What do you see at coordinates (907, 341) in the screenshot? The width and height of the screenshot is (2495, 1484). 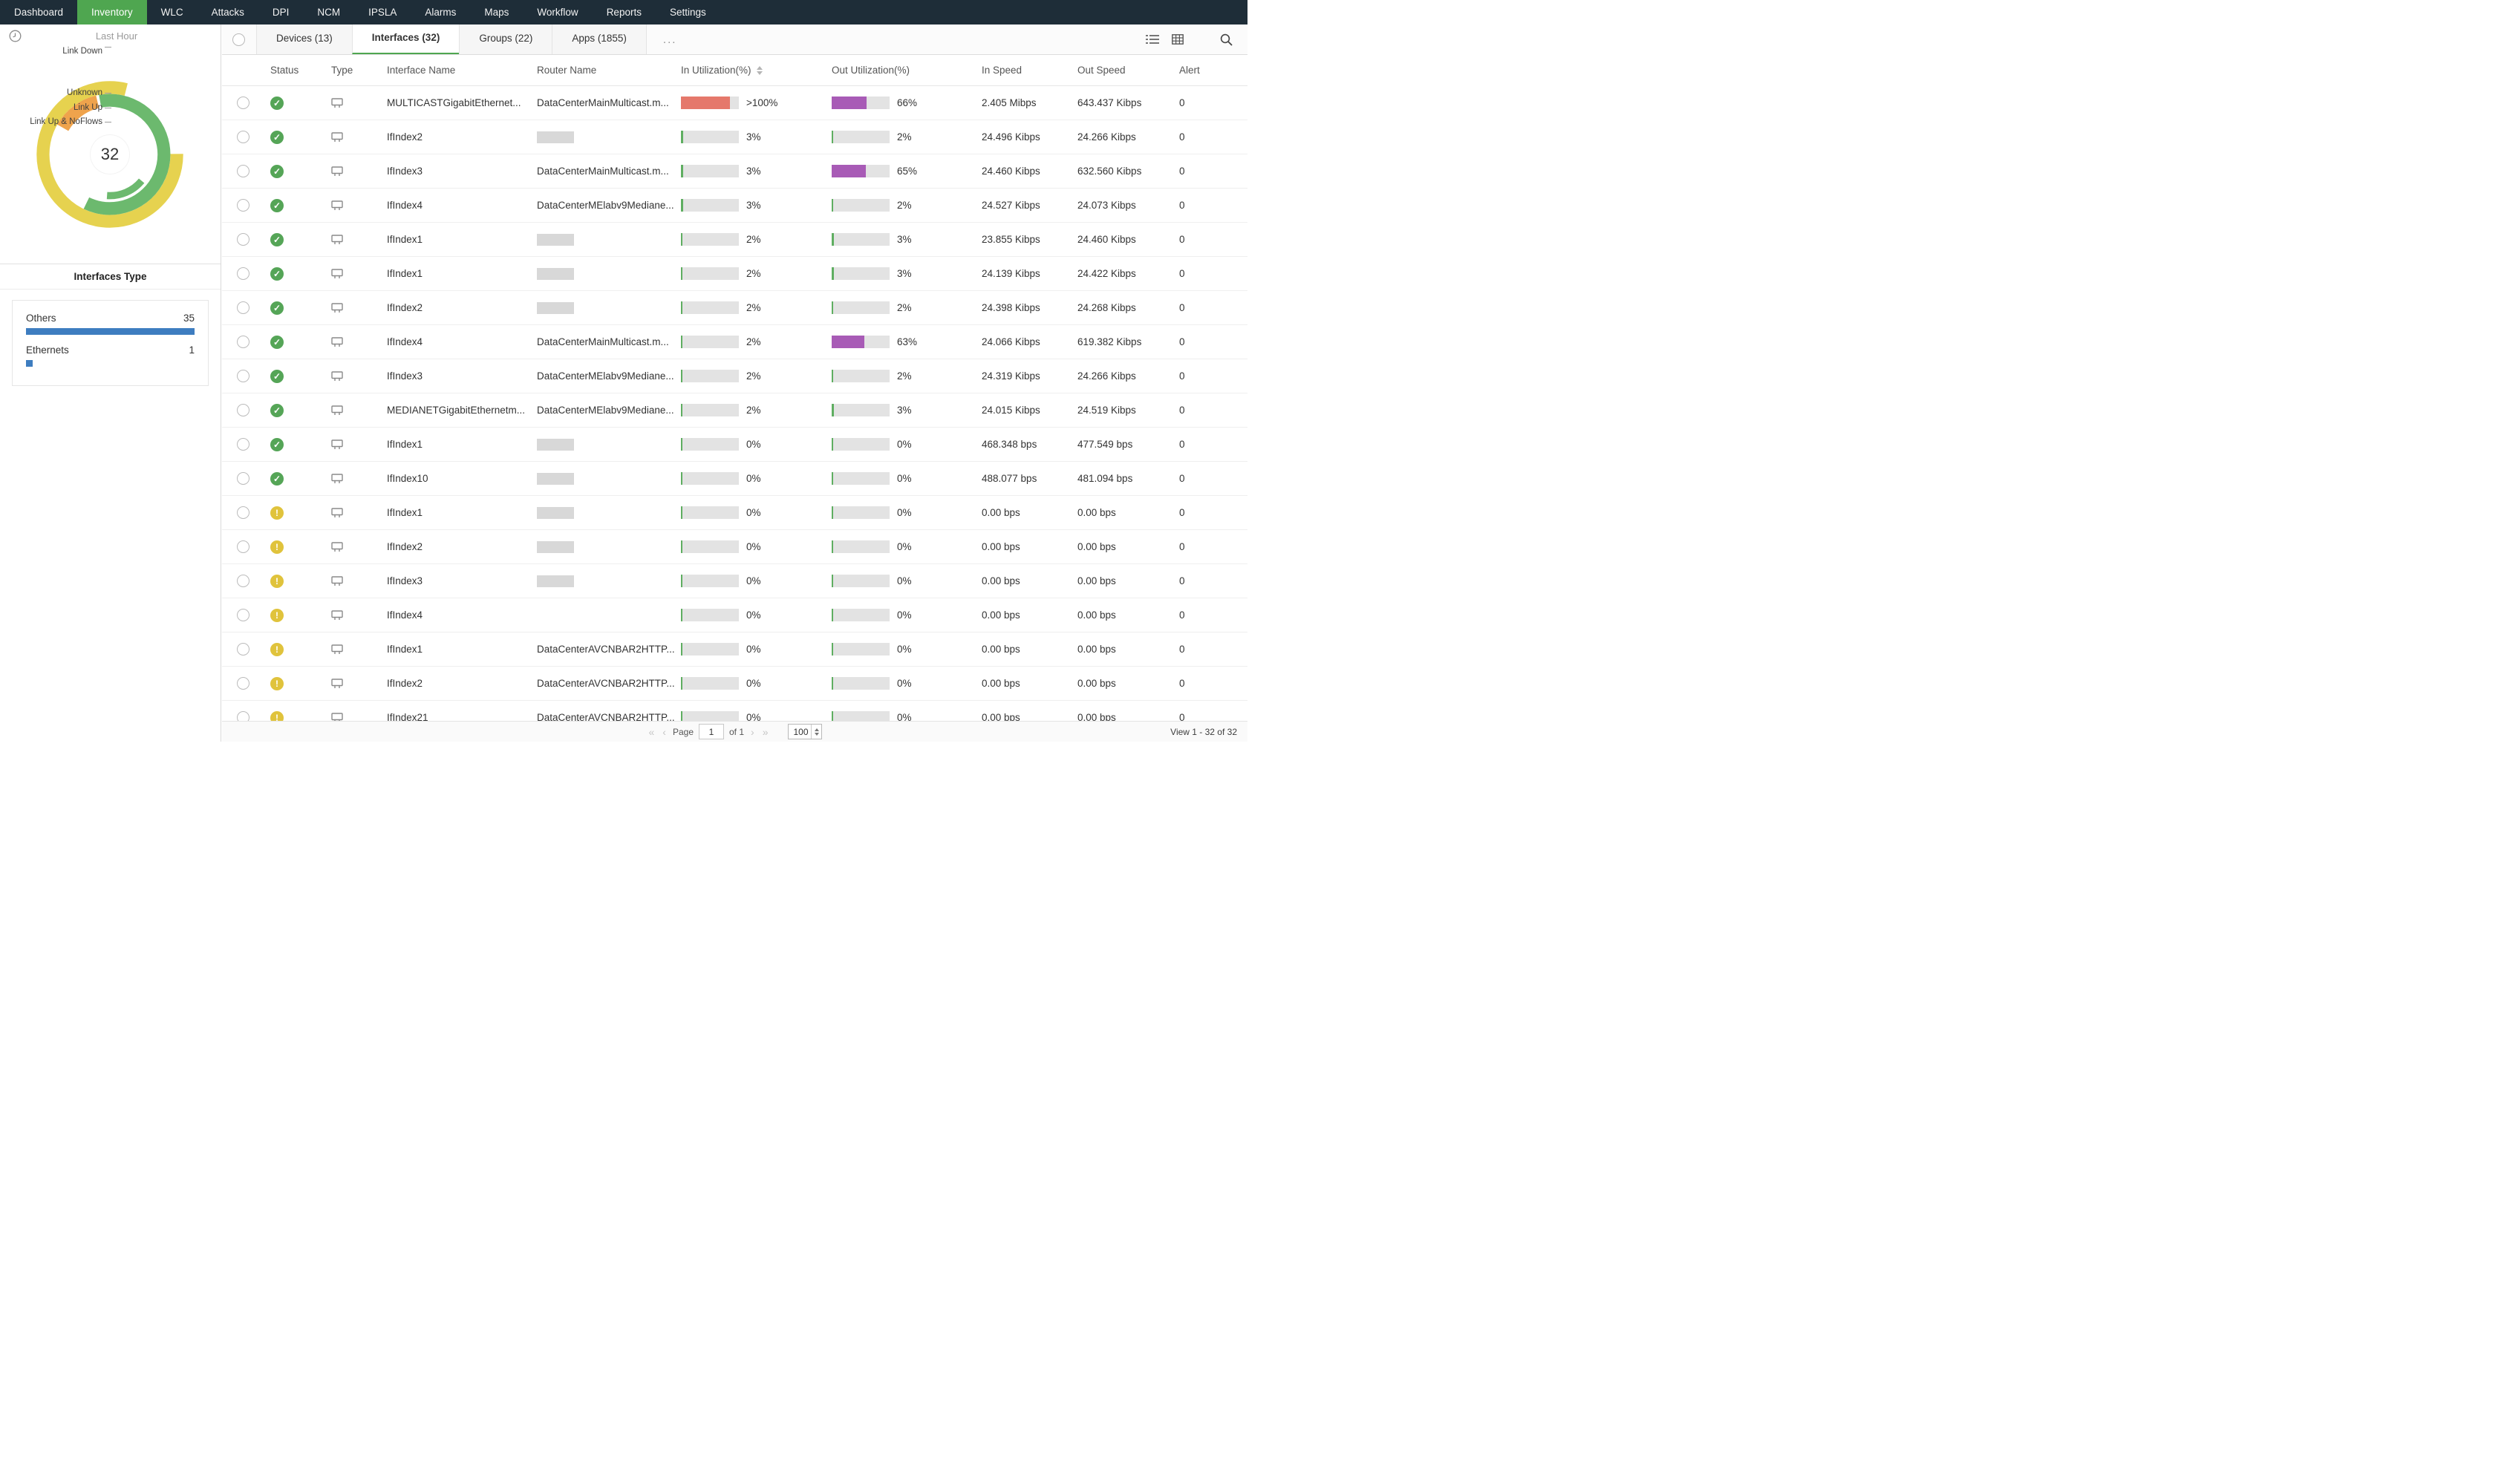 I see `out-utilization-value: 63%` at bounding box center [907, 341].